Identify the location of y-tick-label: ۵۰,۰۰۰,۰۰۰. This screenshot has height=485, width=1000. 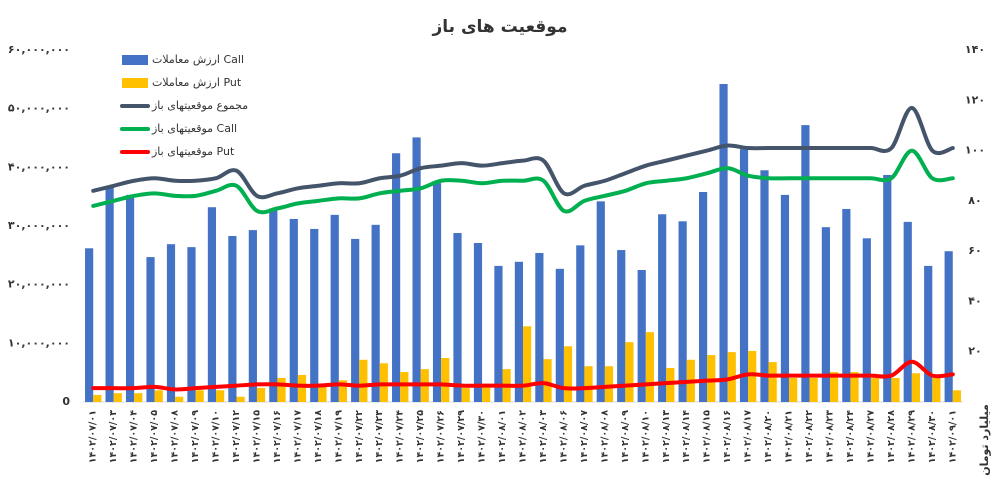
(39, 108).